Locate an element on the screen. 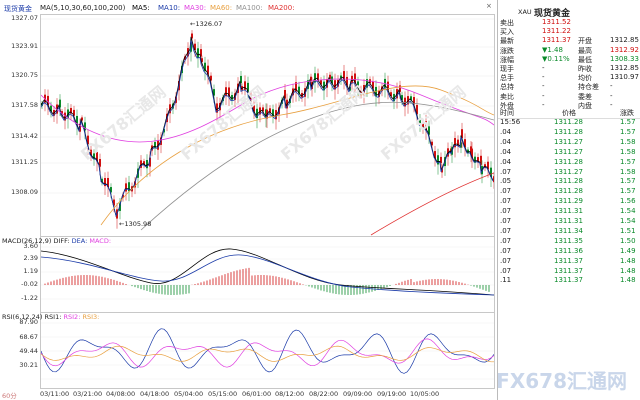 Image resolution: width=640 pixels, height=400 pixels. time-tick-label: 05/04:00 is located at coordinates (189, 394).